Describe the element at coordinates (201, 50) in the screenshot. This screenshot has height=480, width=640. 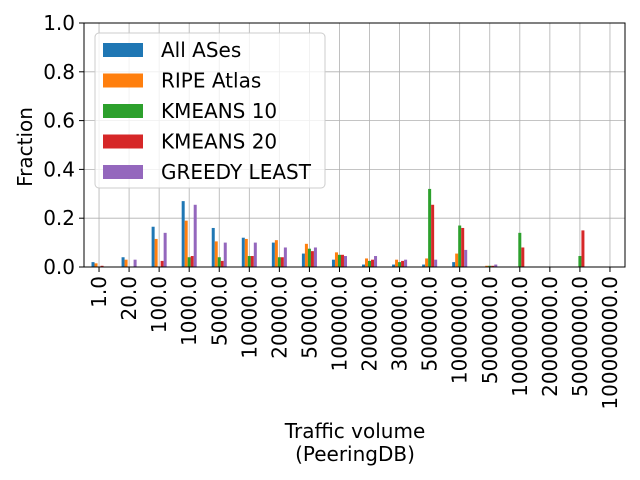
I see `legend-label: All ASes` at that location.